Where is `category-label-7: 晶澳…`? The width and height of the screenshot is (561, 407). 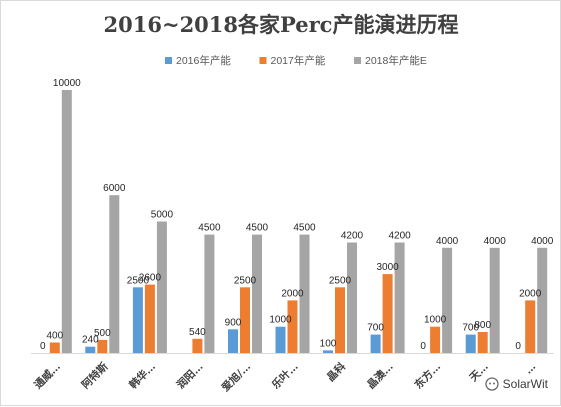
category-label-7: 晶澳… is located at coordinates (379, 375).